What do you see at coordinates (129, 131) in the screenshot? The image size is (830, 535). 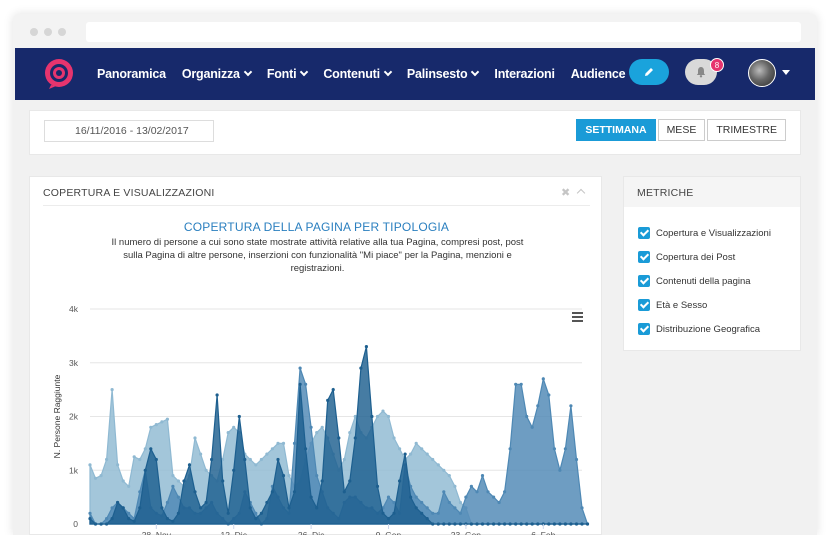 I see `date-range-input: 16/11/2016 - 13/02/2017` at bounding box center [129, 131].